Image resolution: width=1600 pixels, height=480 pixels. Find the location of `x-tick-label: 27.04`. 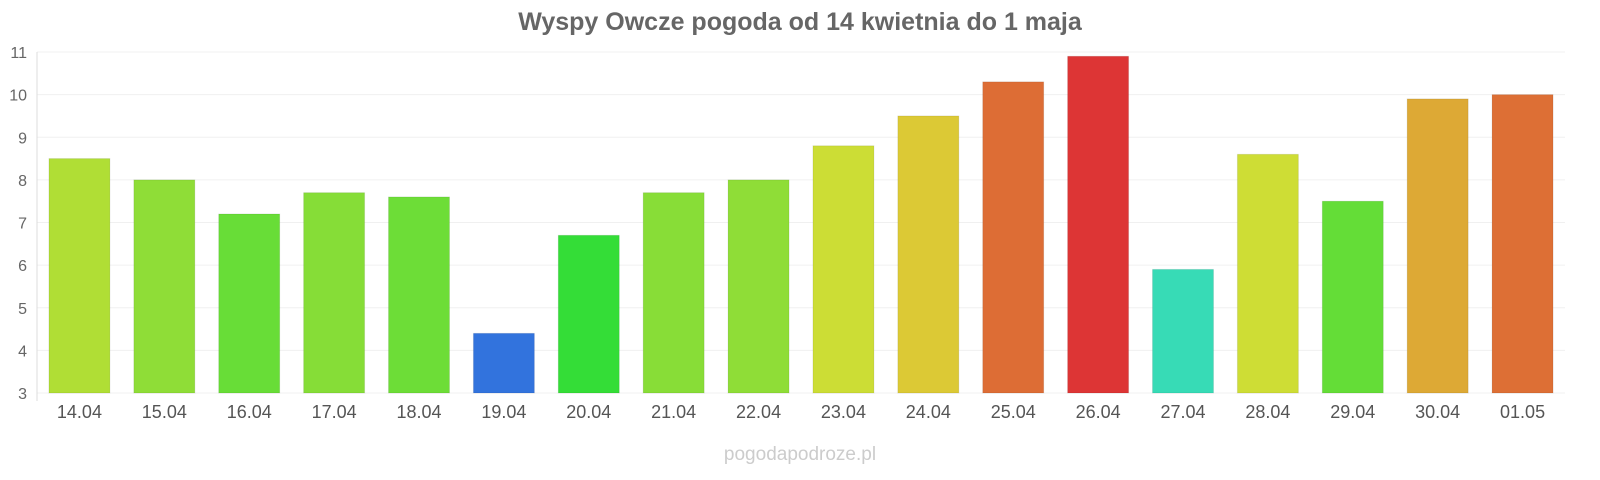

x-tick-label: 27.04 is located at coordinates (1182, 412).